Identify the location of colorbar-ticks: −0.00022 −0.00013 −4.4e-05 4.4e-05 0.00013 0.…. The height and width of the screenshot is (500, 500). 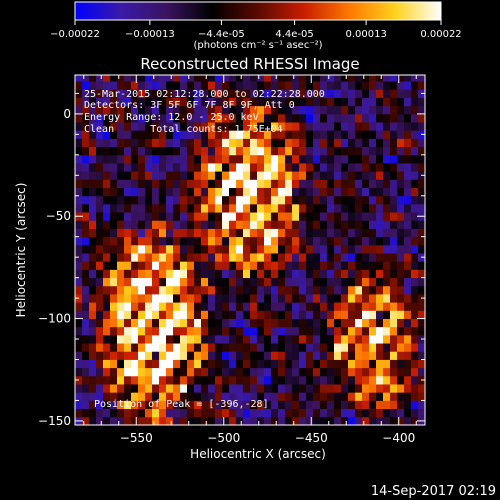
(256, 30).